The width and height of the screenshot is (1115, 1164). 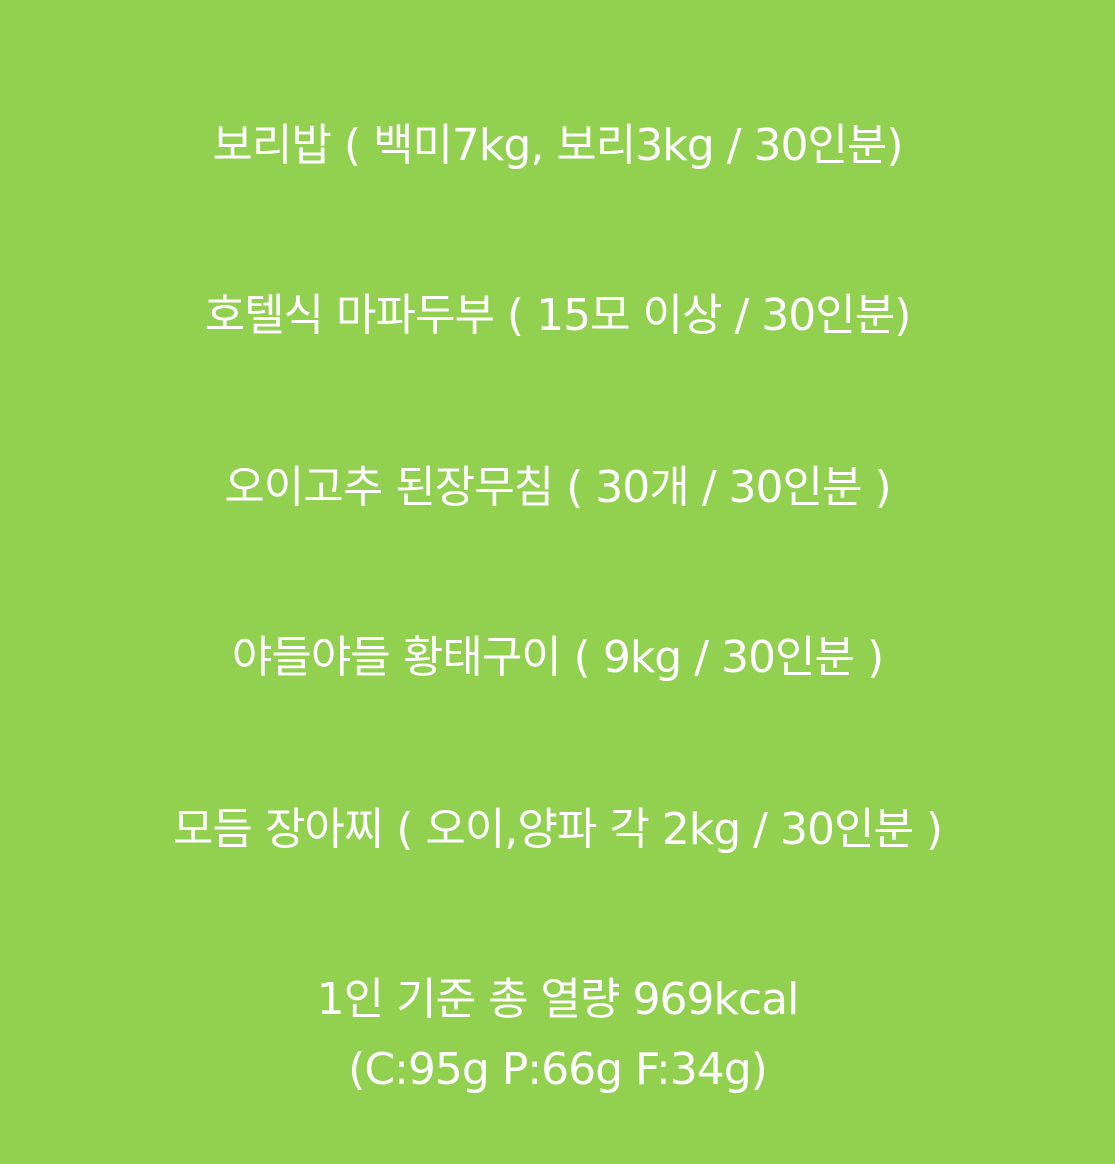 I want to click on menu-item-barley-rice: 보리밥 ( 백미7kg, 보리3kg / 30인분), so click(x=557, y=145).